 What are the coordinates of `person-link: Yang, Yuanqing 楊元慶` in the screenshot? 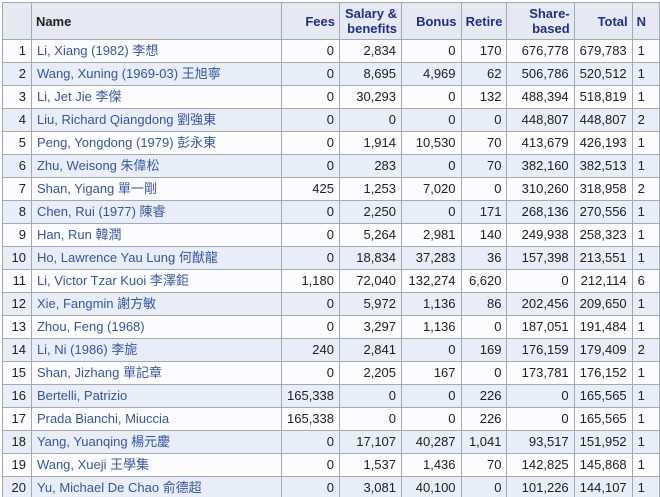 It's located at (103, 441).